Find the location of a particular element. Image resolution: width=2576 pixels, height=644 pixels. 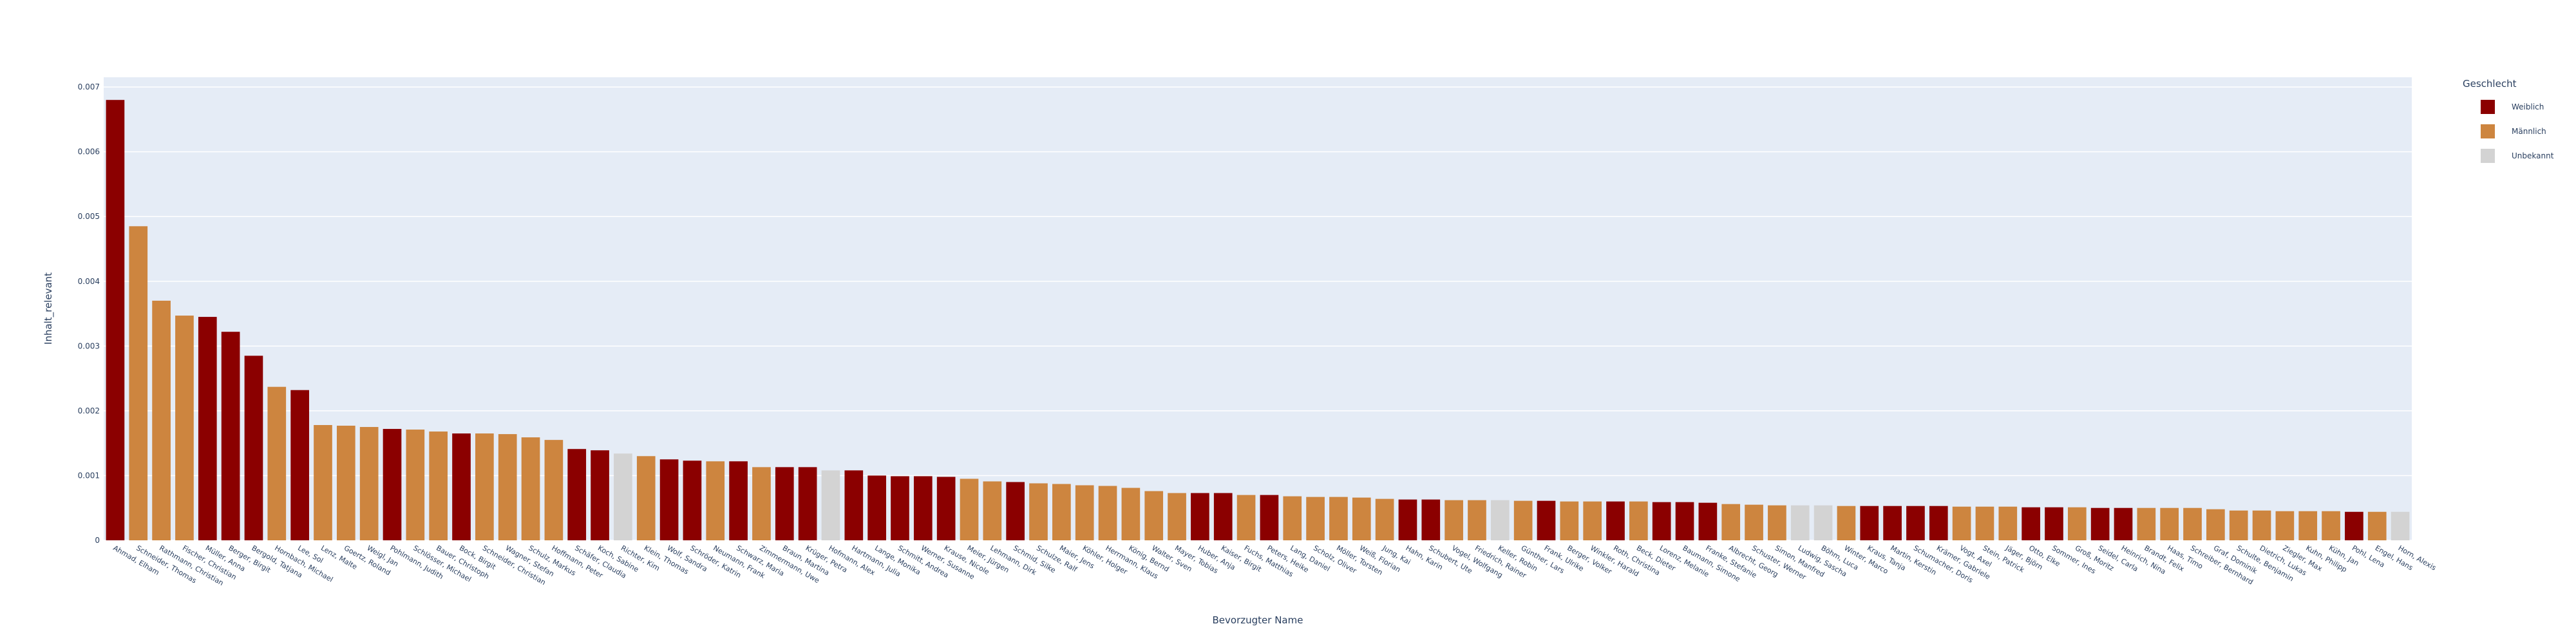

legend-title: Geschlecht is located at coordinates (2490, 84).